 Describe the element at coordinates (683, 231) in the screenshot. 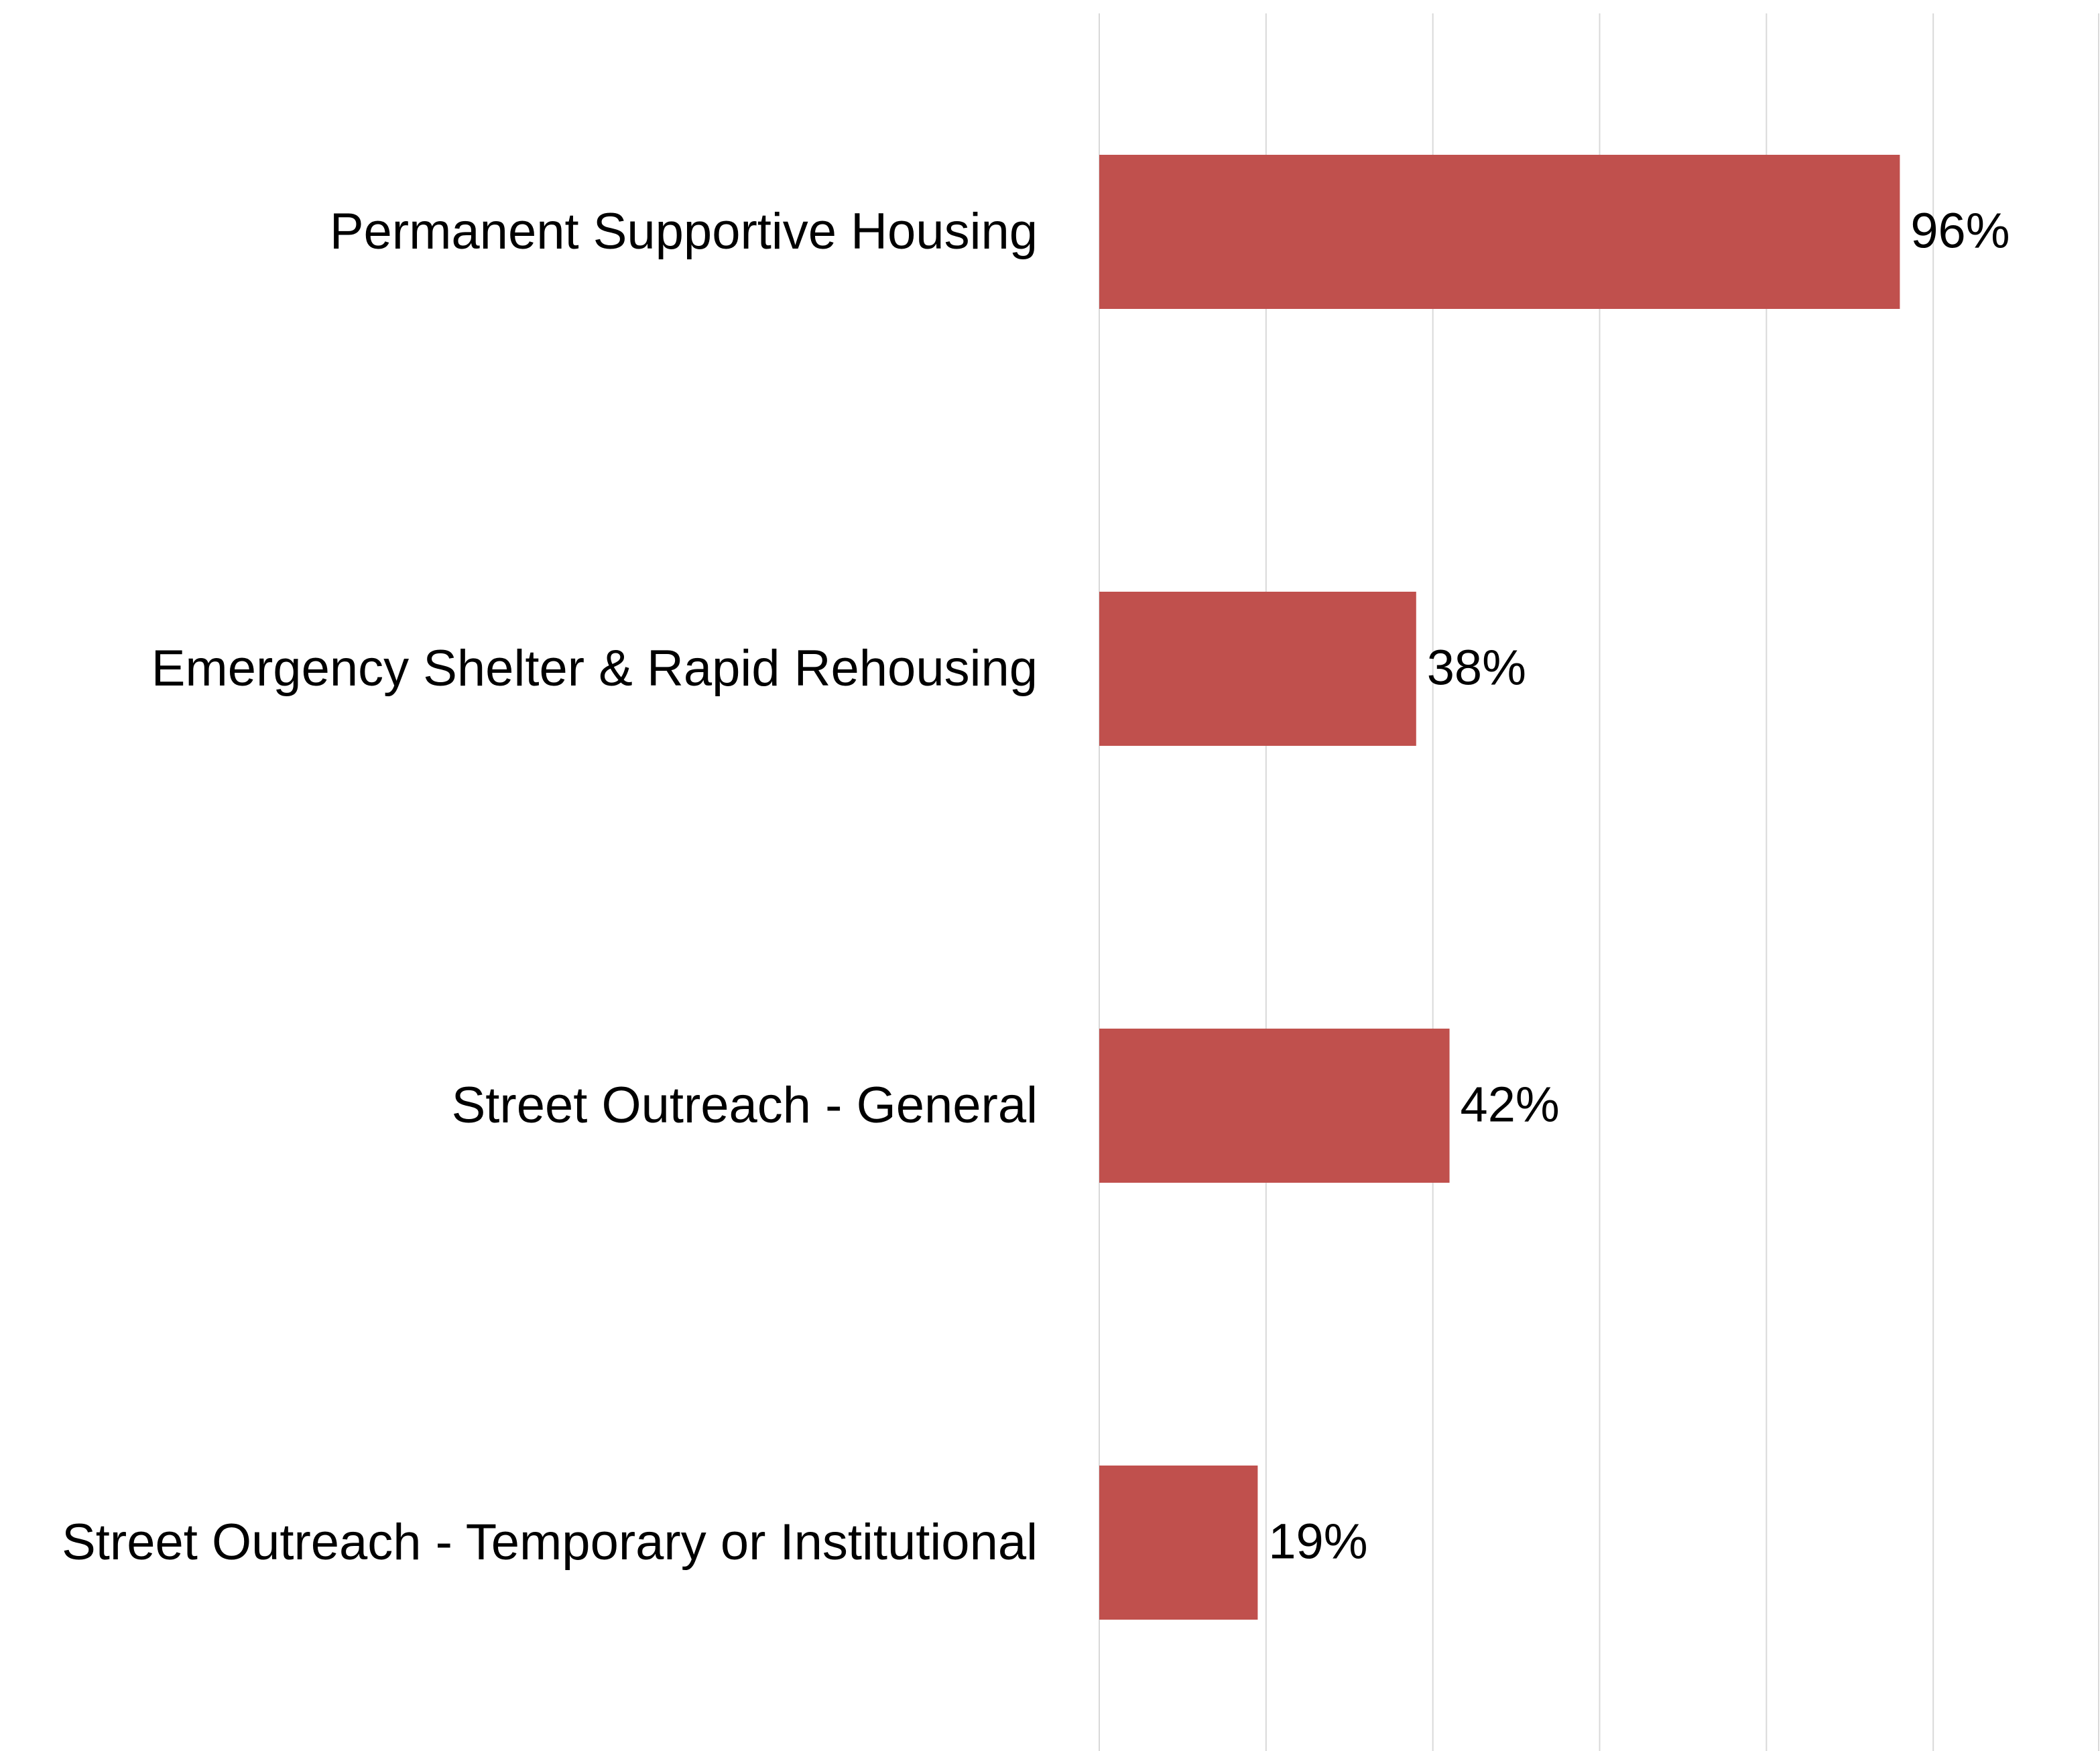

I see `category-label: Permanent Supportive Housing` at that location.